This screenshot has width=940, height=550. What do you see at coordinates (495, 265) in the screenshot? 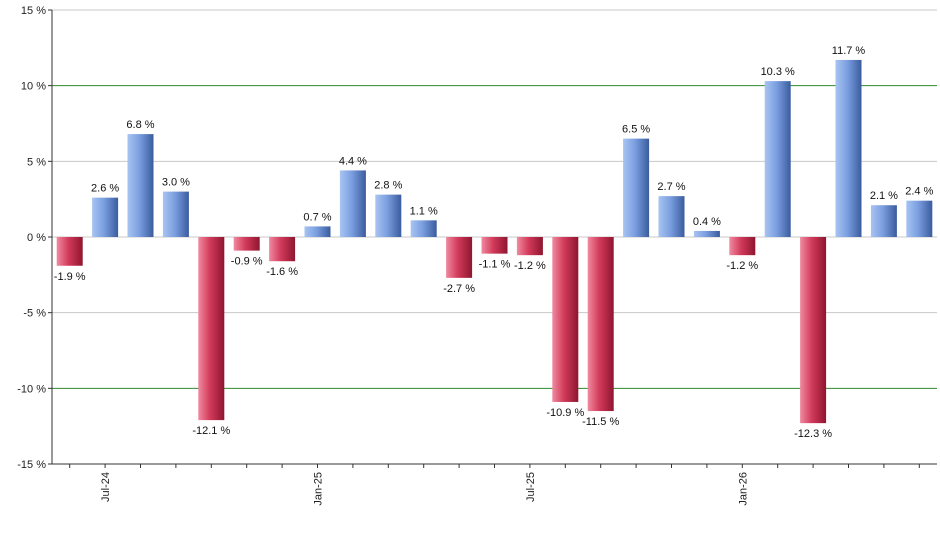
I see `bar-value-label: -1.1 %` at bounding box center [495, 265].